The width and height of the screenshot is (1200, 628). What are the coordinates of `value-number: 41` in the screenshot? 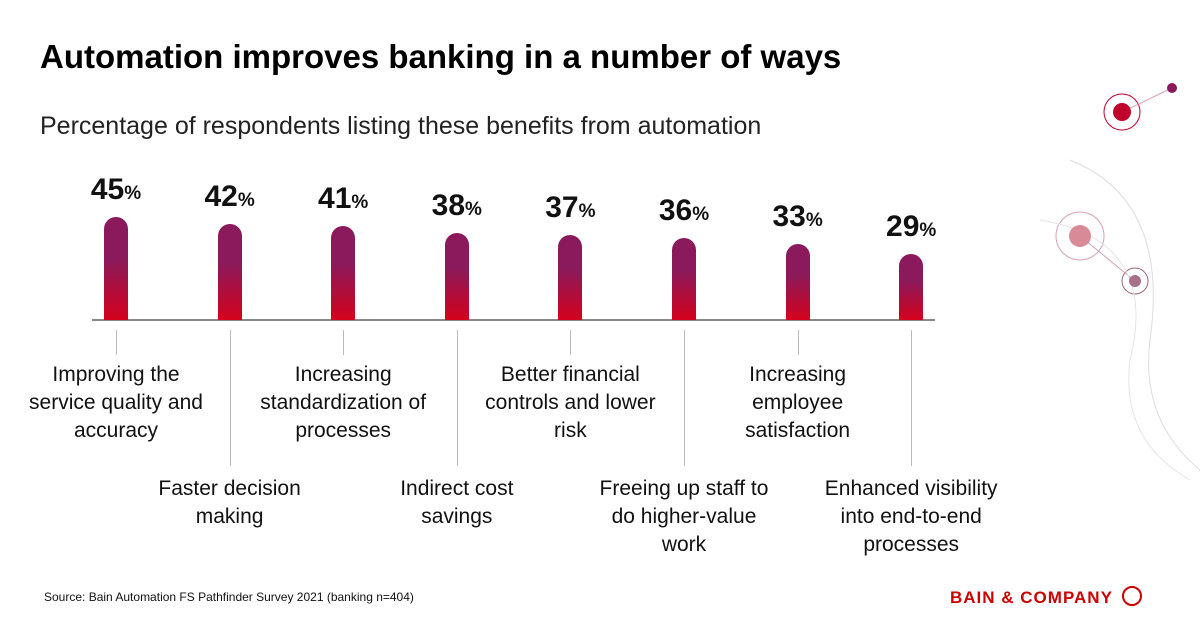 It's located at (335, 199).